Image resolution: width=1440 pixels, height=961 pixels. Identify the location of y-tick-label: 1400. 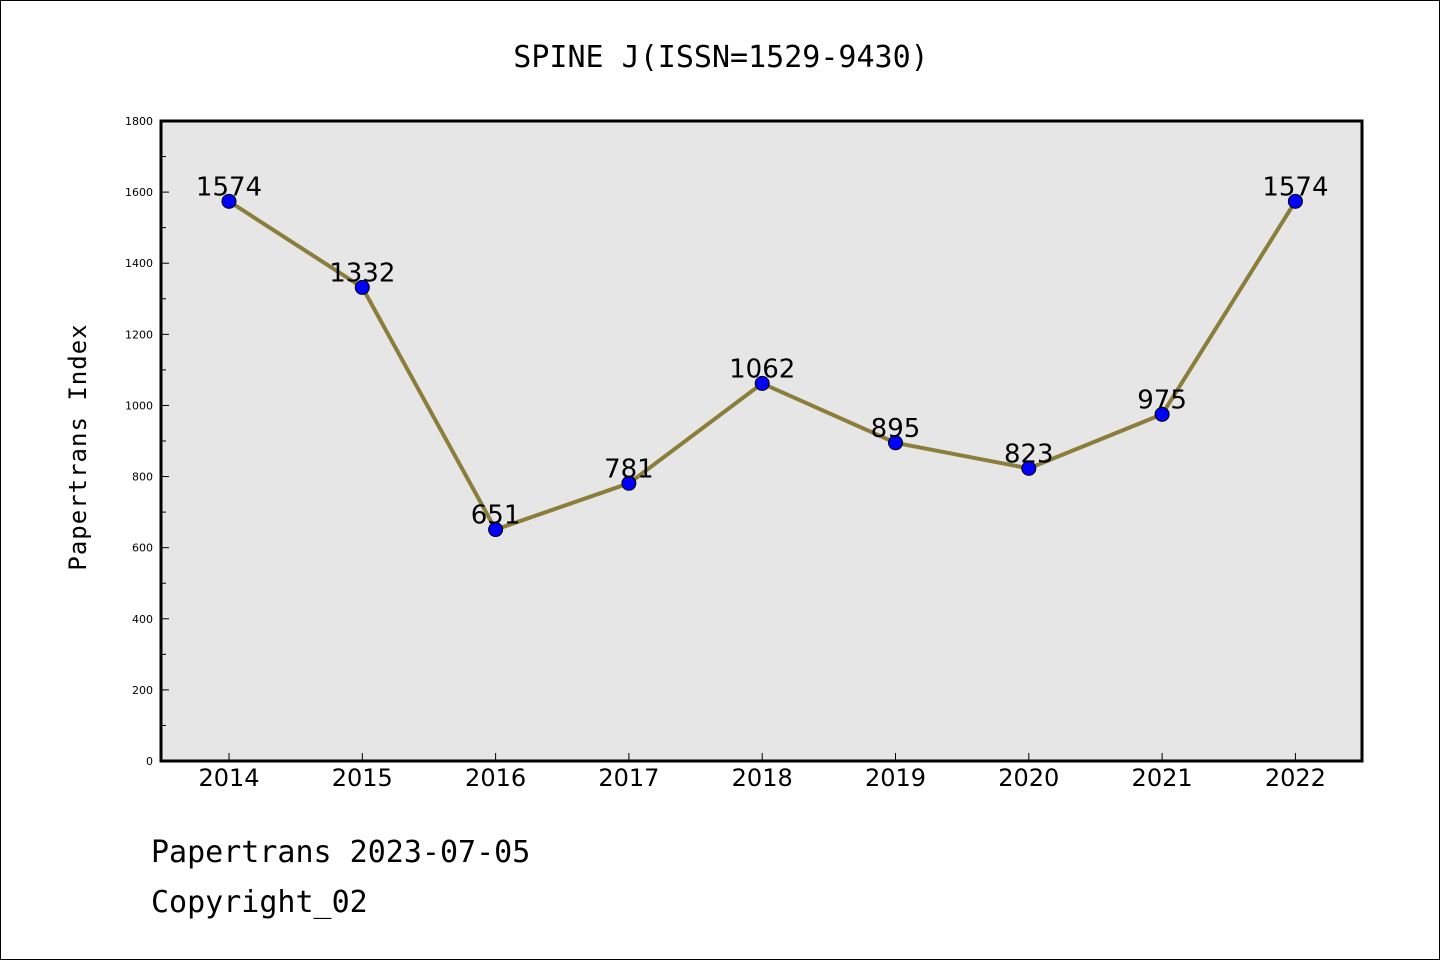
(139, 263).